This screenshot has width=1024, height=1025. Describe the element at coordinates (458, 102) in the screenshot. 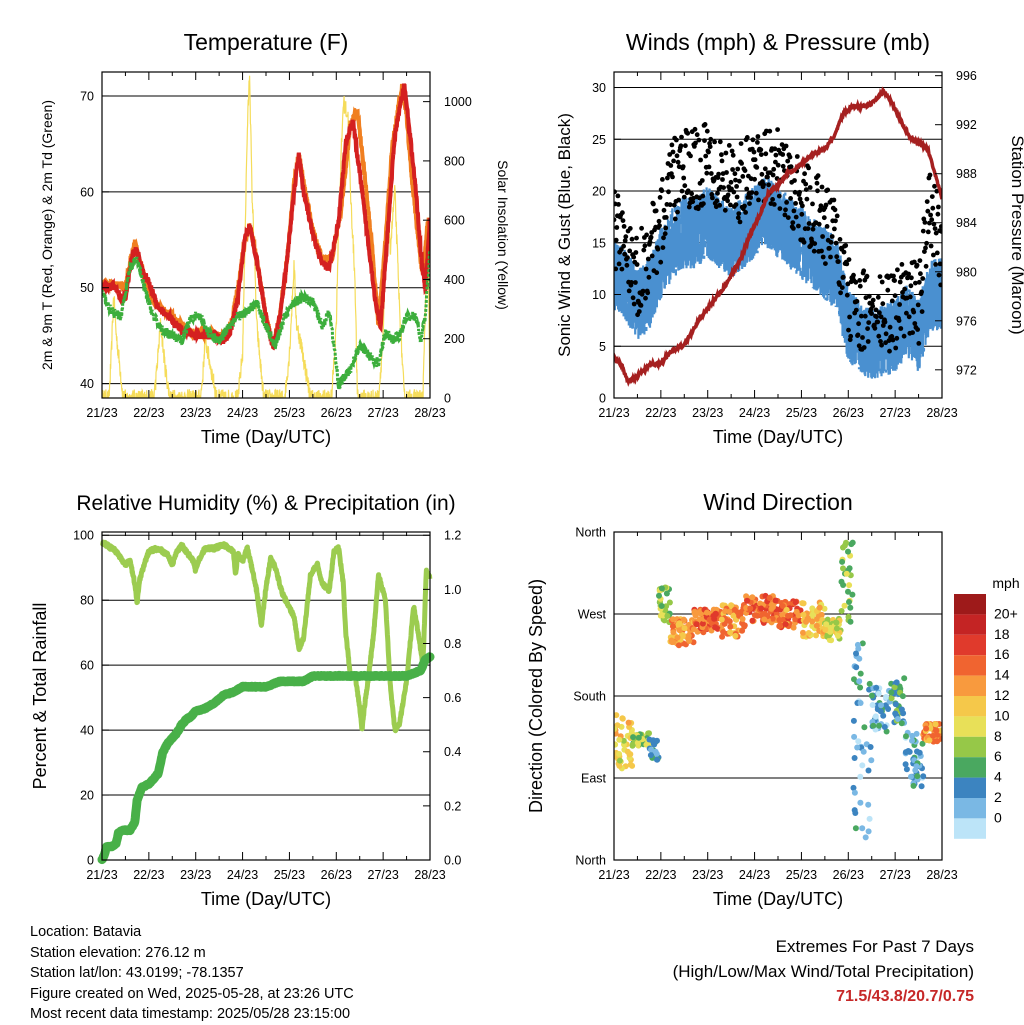

I see `y2-tick-label: 1000` at that location.